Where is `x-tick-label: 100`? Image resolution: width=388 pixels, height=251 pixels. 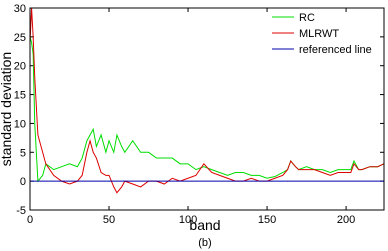 x-tick-label: 100 is located at coordinates (188, 220).